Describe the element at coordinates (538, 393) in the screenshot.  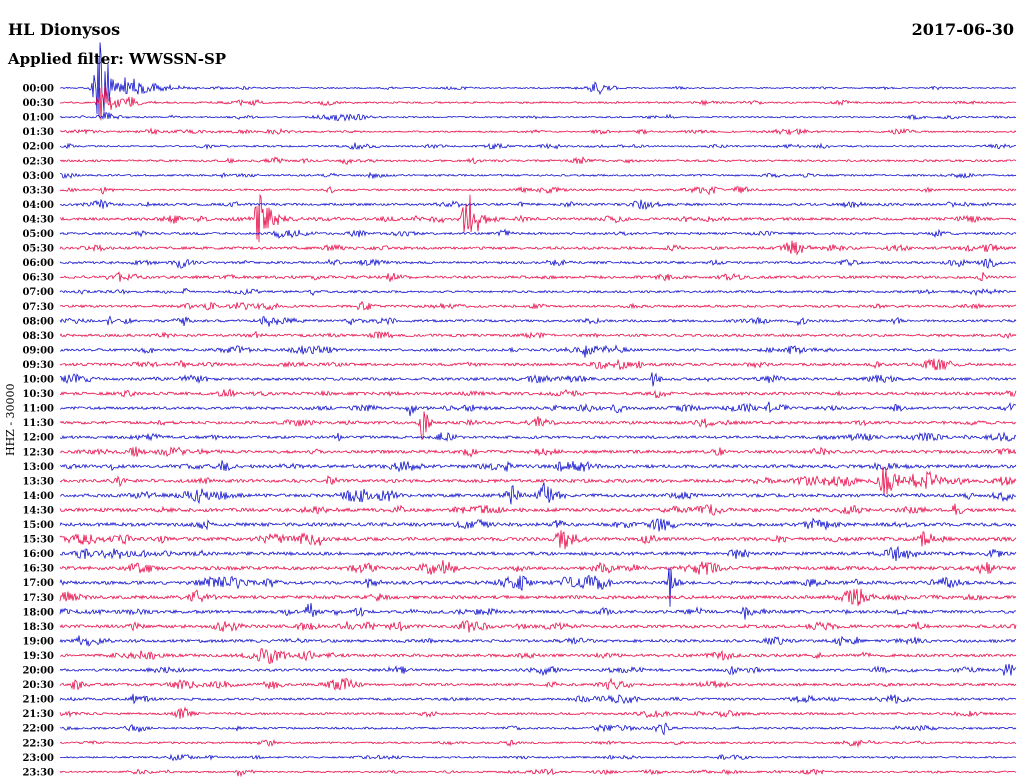
I see `trace-10:30` at that location.